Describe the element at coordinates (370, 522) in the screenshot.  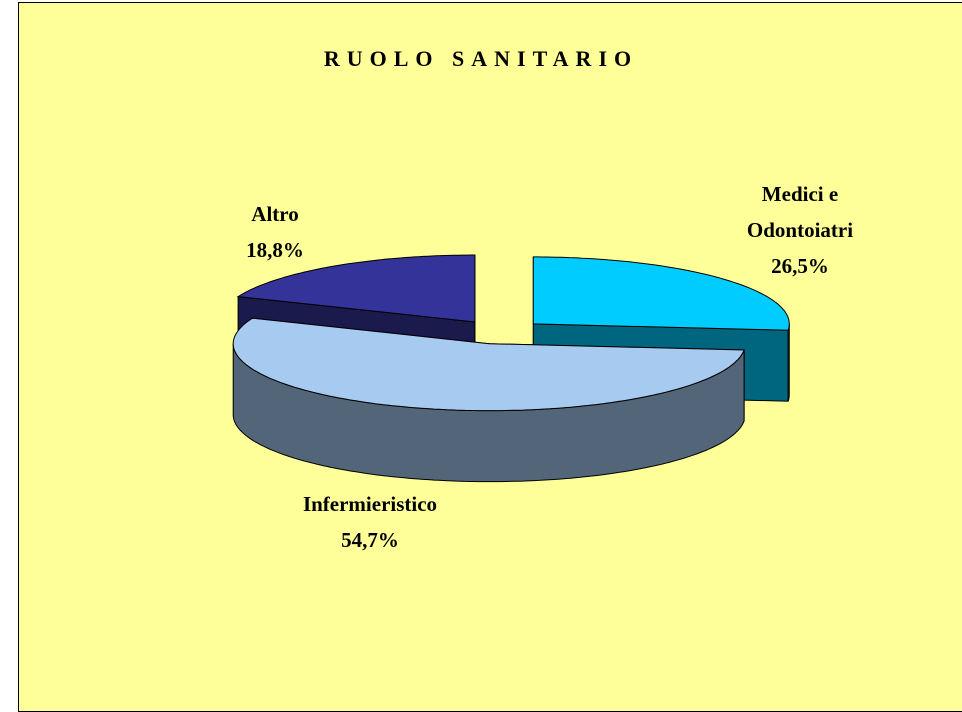
I see `data-label: Infermieristico 54,7%` at that location.